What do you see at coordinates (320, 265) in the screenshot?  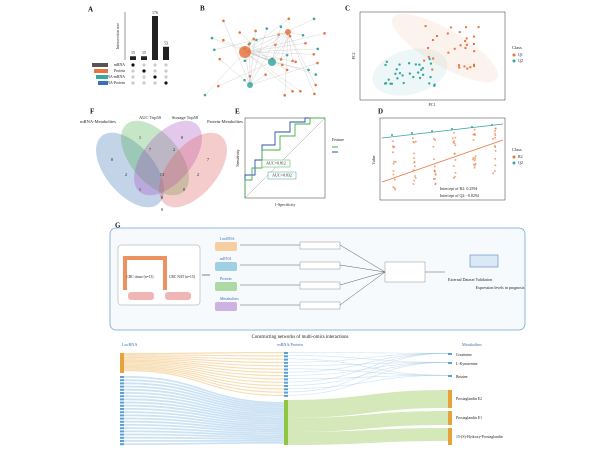 I see `step-box` at bounding box center [320, 265].